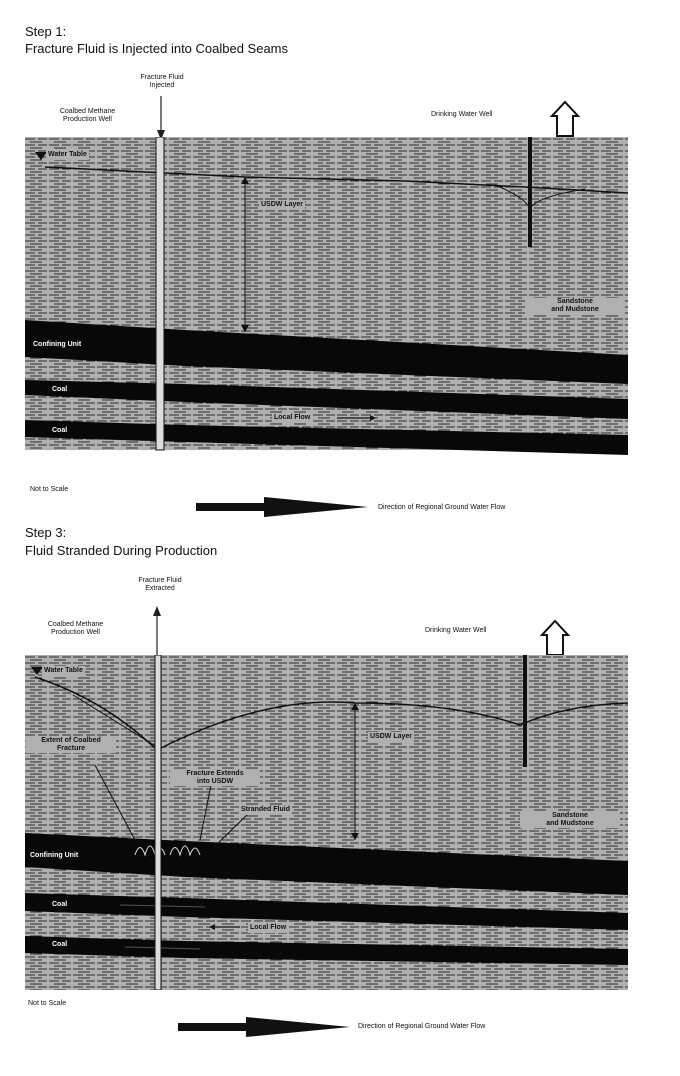 This screenshot has width=680, height=1076. What do you see at coordinates (57, 344) in the screenshot?
I see `step1-confining-unit-label: Confining Unit` at bounding box center [57, 344].